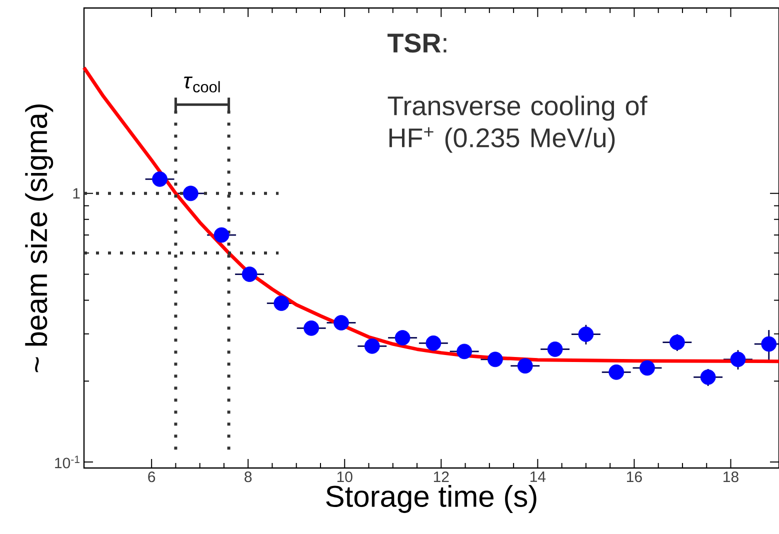 This screenshot has height=534, width=779. I want to click on x-tick-label: 8, so click(248, 477).